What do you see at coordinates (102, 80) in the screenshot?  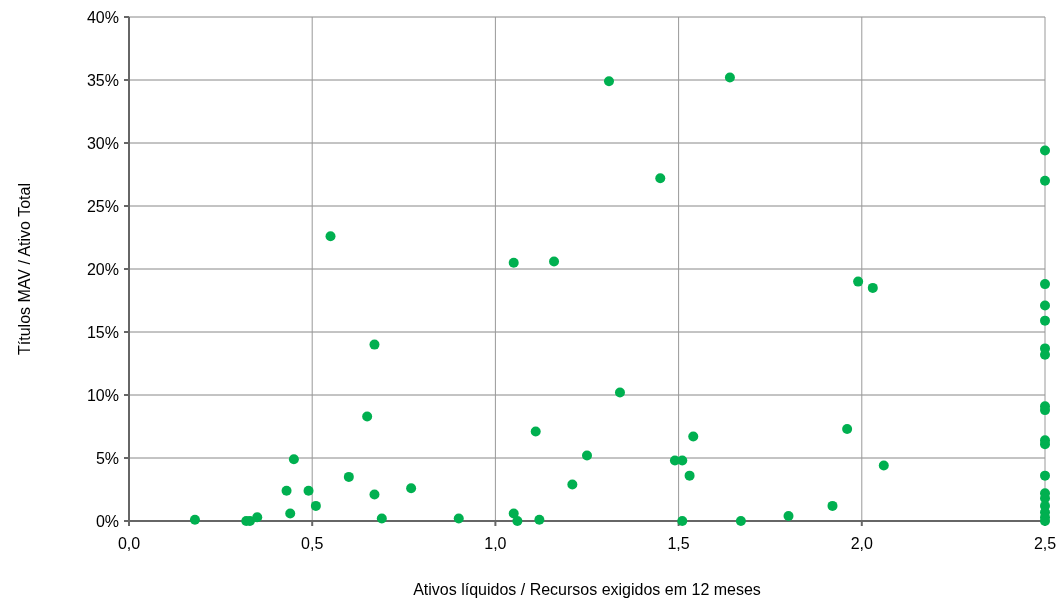 I see `y-tick-label: 35%` at bounding box center [102, 80].